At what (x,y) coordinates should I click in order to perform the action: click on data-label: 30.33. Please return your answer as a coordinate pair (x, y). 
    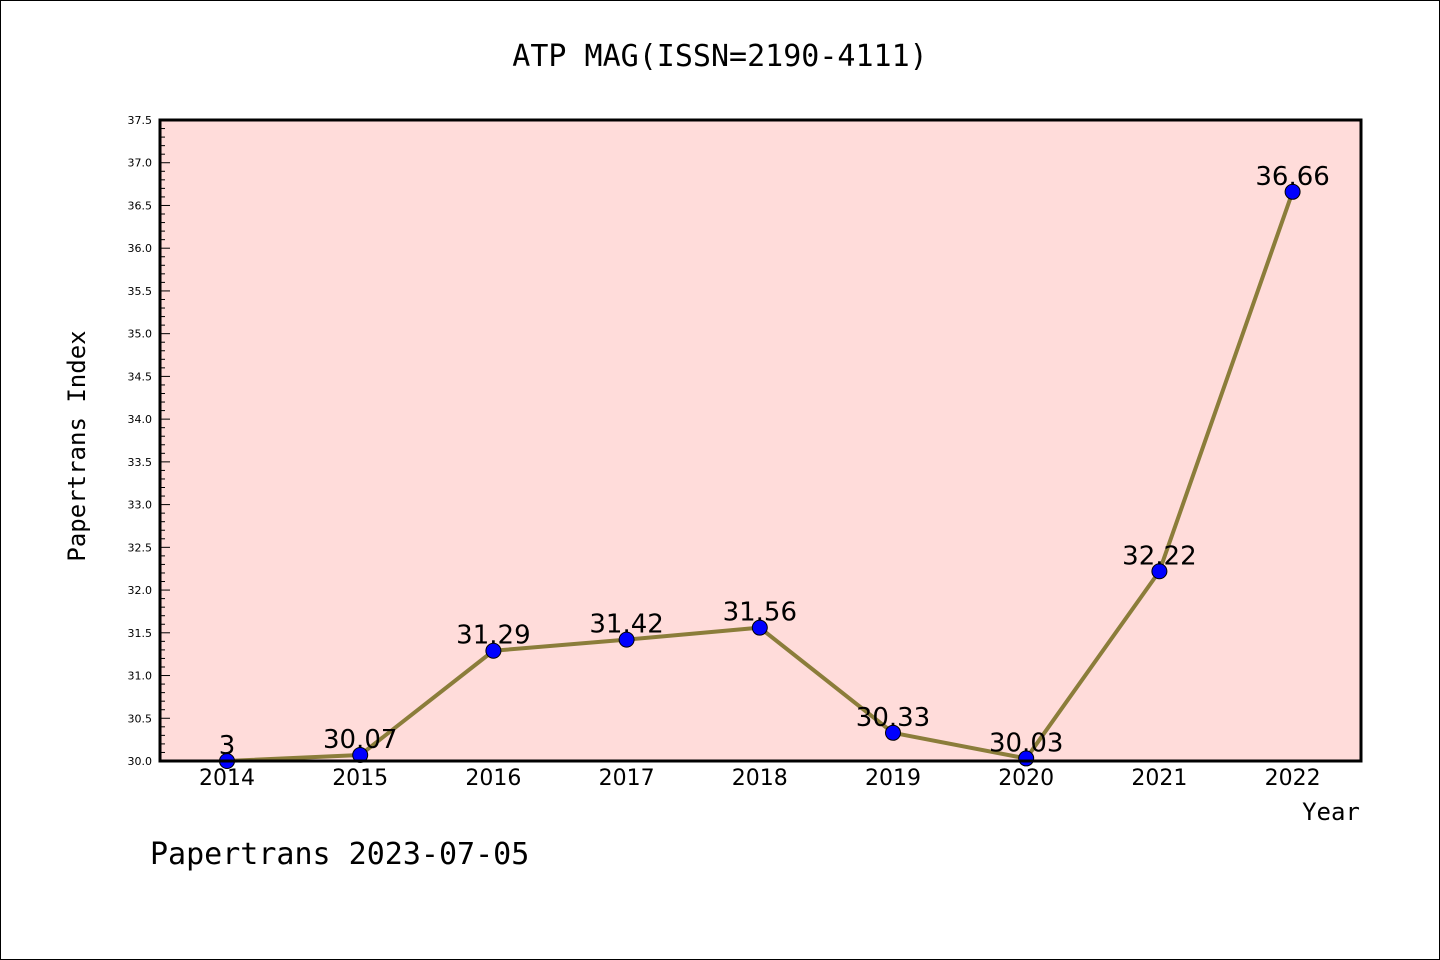
    Looking at the image, I should click on (893, 718).